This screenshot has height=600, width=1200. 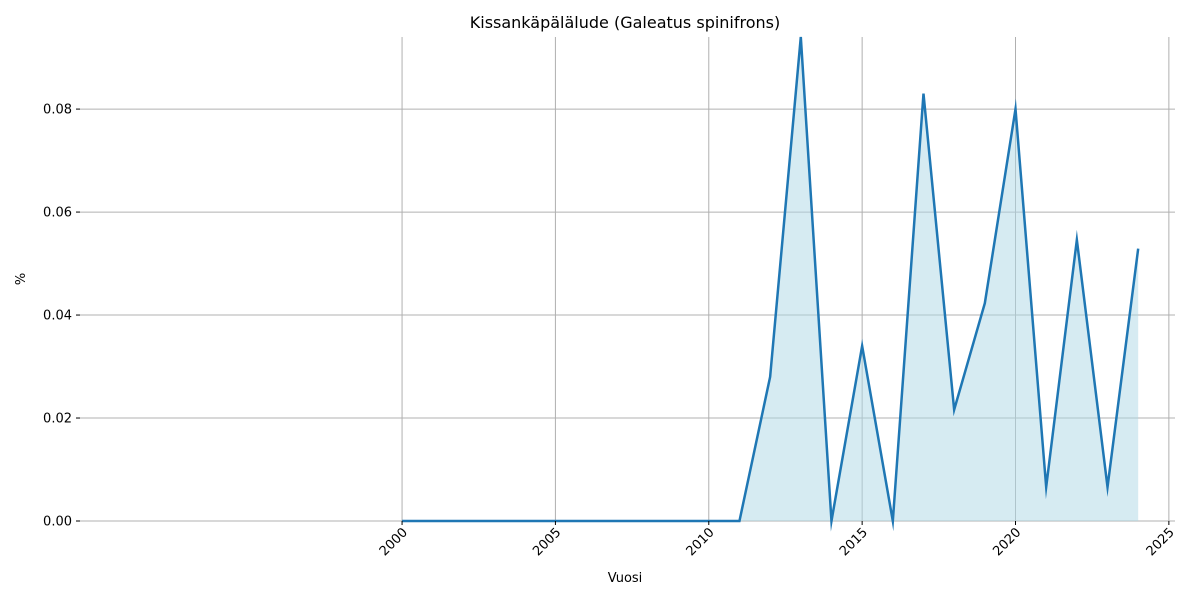 I want to click on y-tick-label: 0.08, so click(x=57, y=110).